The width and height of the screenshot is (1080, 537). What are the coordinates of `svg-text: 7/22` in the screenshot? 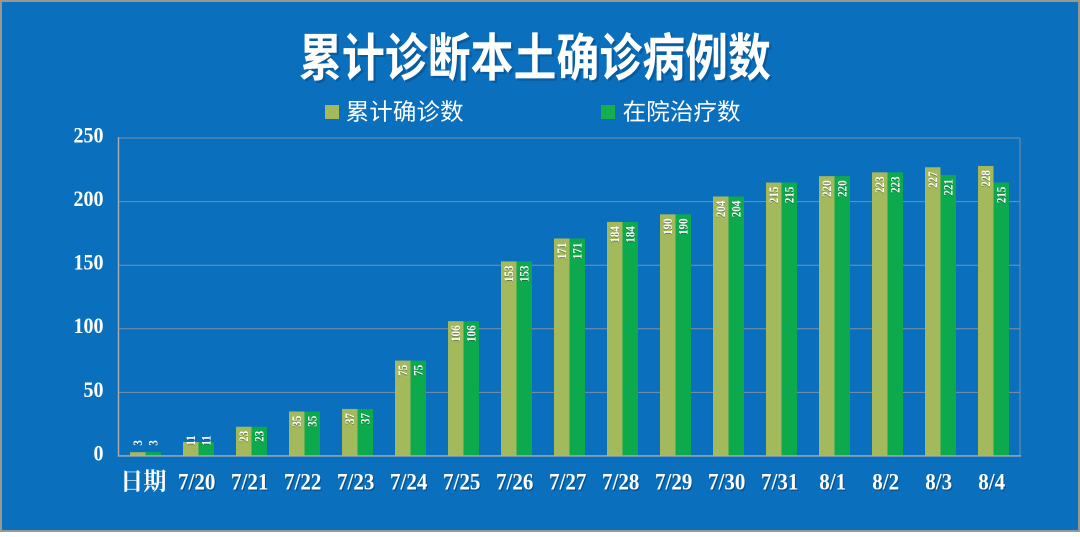 It's located at (303, 483).